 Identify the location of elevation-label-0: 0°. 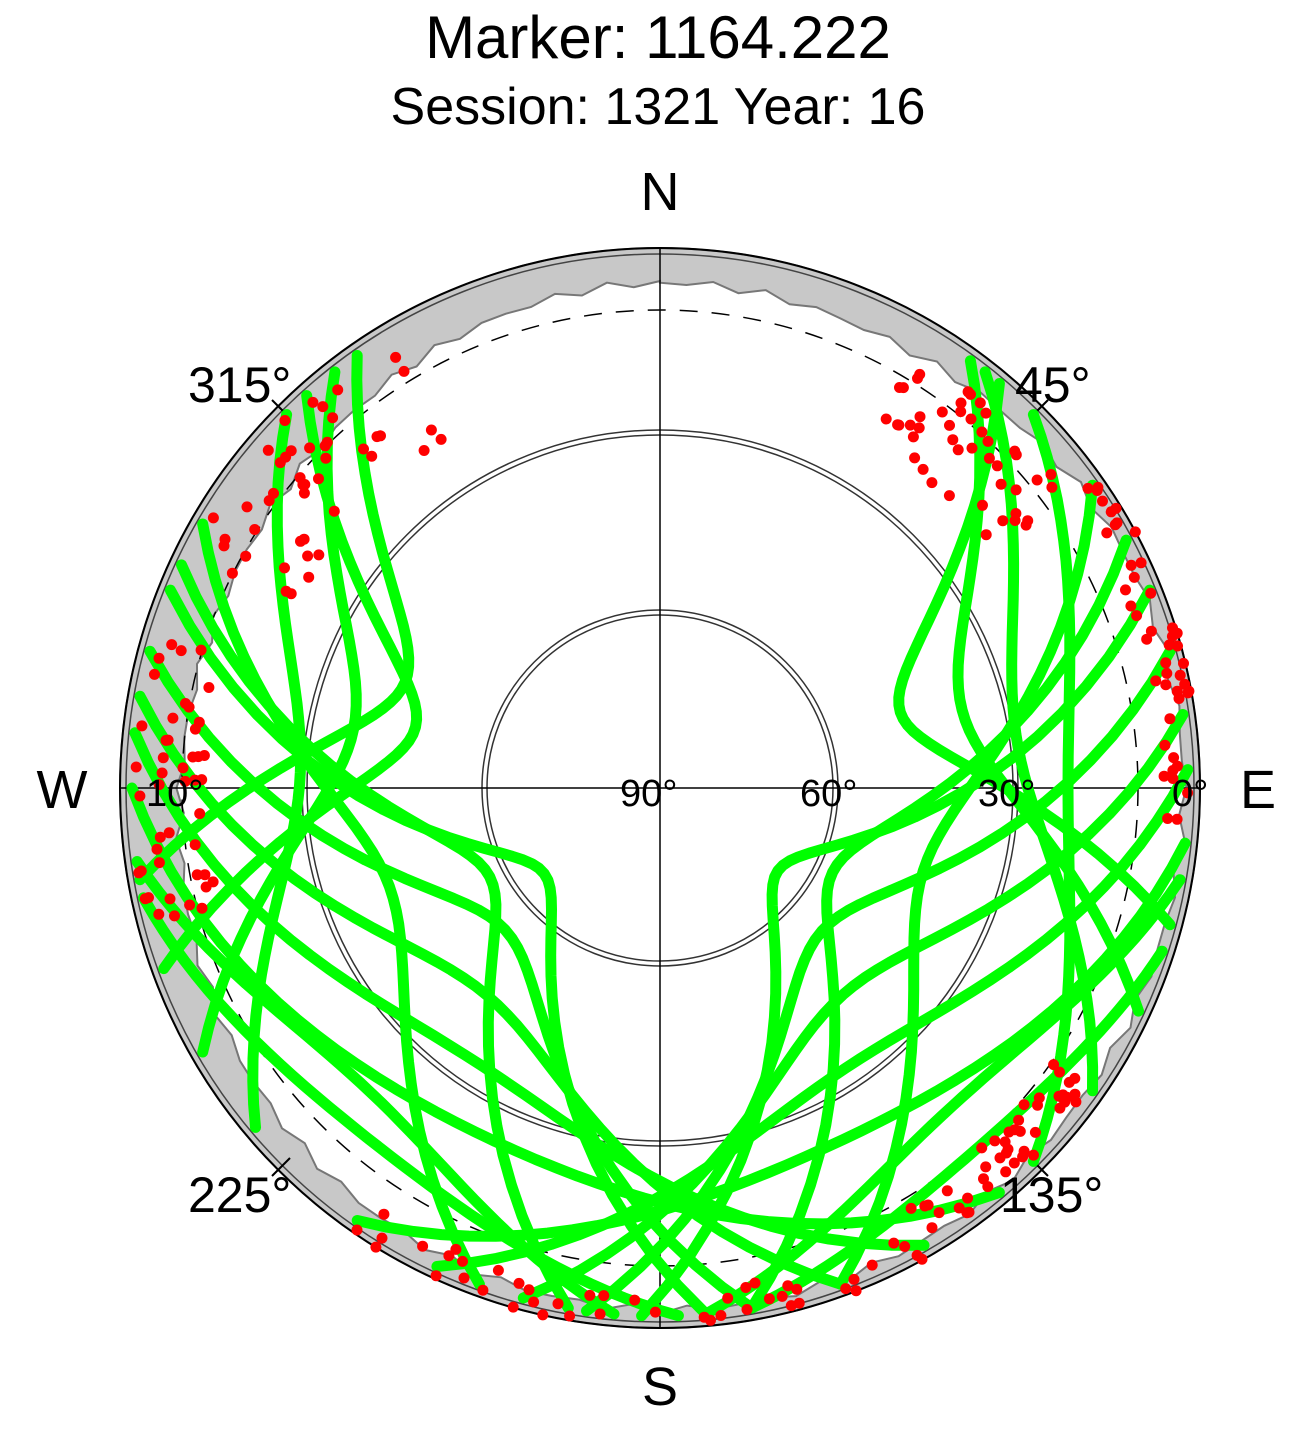
(1190, 794).